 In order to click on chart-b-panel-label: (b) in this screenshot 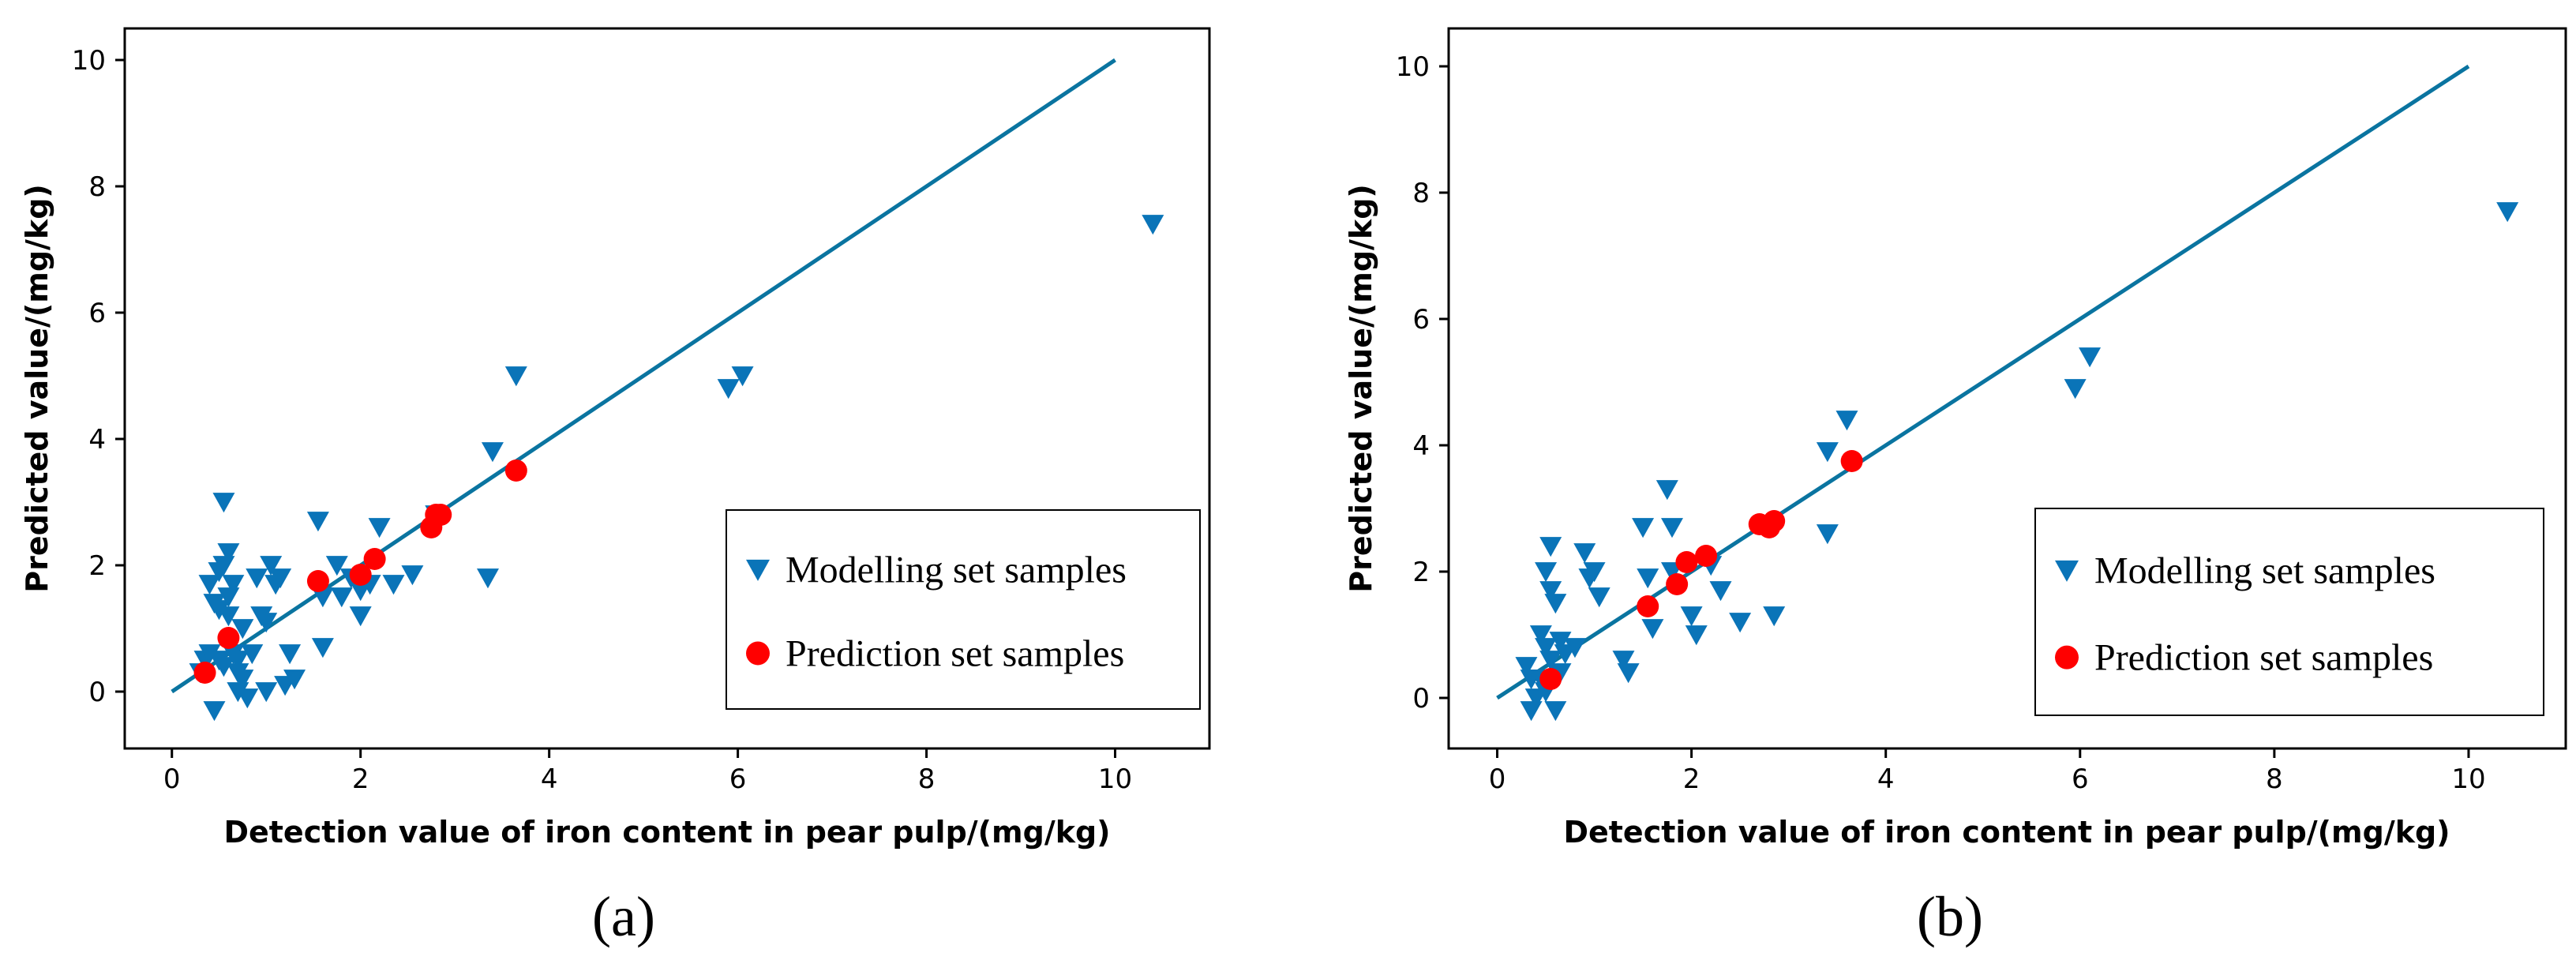, I will do `click(1950, 917)`.